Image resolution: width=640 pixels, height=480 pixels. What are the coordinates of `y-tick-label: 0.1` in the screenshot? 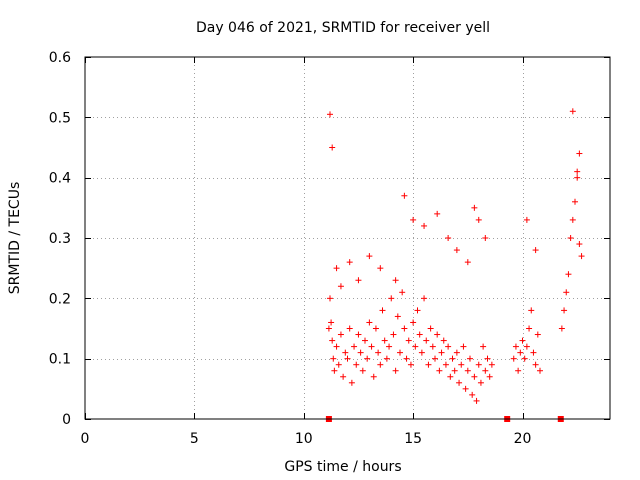 It's located at (60, 360).